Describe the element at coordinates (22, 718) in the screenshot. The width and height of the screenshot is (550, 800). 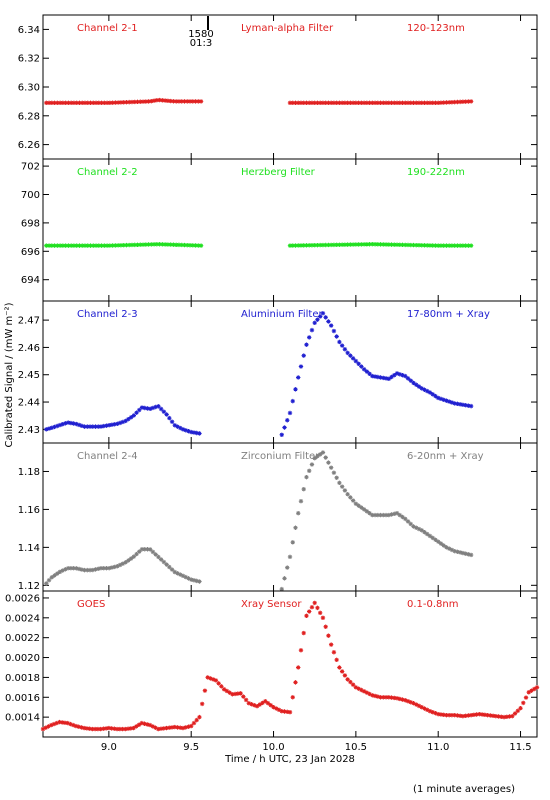
I see `y-tick-label: 0.0014` at that location.